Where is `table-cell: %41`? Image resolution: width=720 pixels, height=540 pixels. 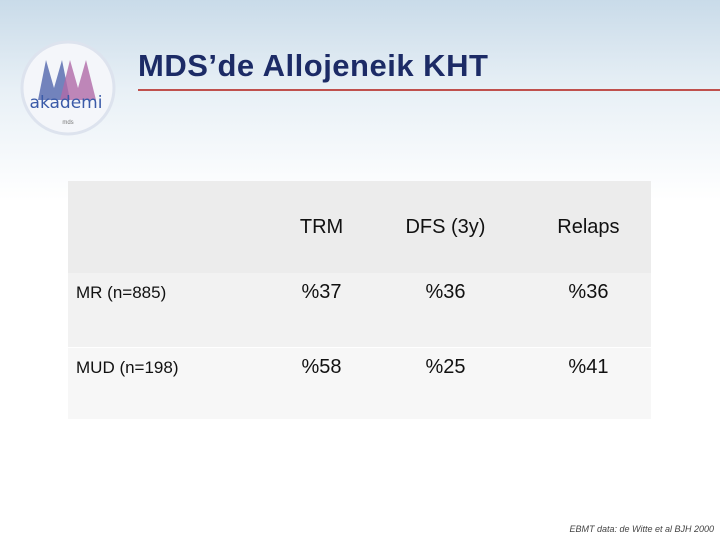
table-cell: %41 is located at coordinates (588, 366).